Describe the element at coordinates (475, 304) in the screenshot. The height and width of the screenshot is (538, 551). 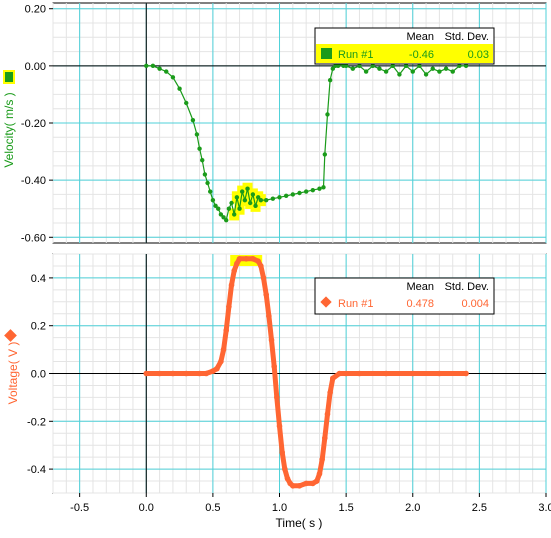
I see `voltage-legend-std: 0.004` at that location.